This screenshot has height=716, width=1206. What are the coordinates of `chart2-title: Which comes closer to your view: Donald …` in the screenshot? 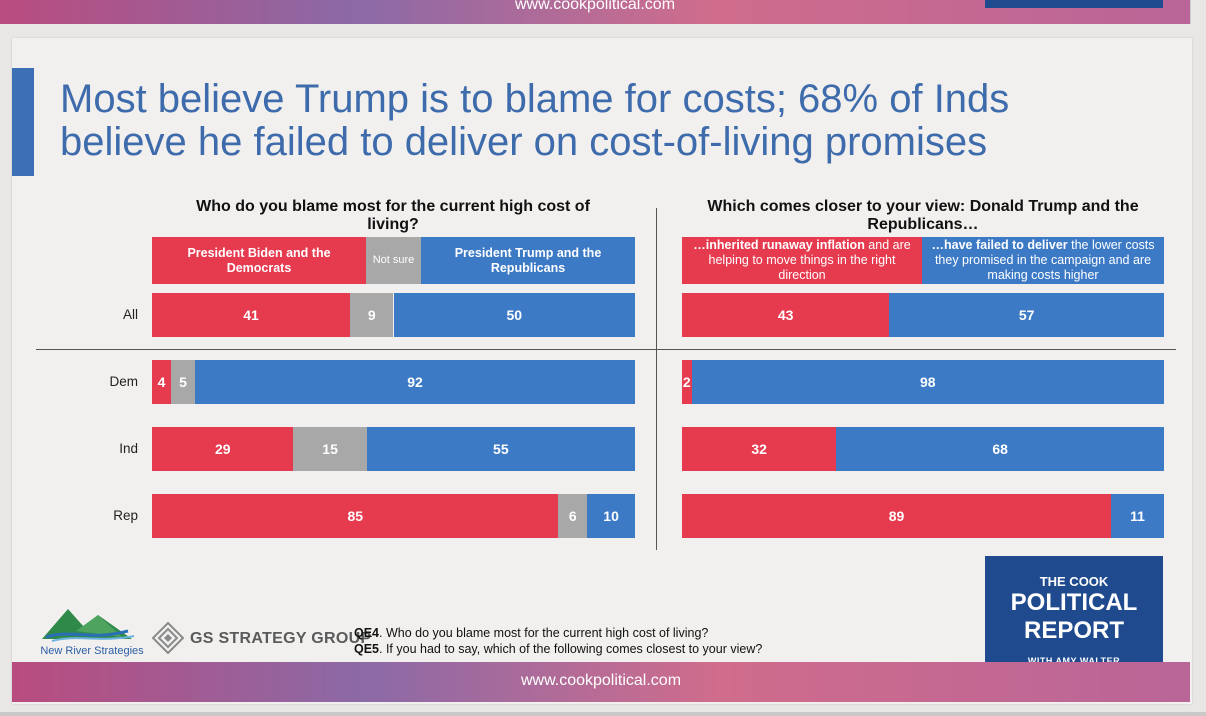 It's located at (923, 215).